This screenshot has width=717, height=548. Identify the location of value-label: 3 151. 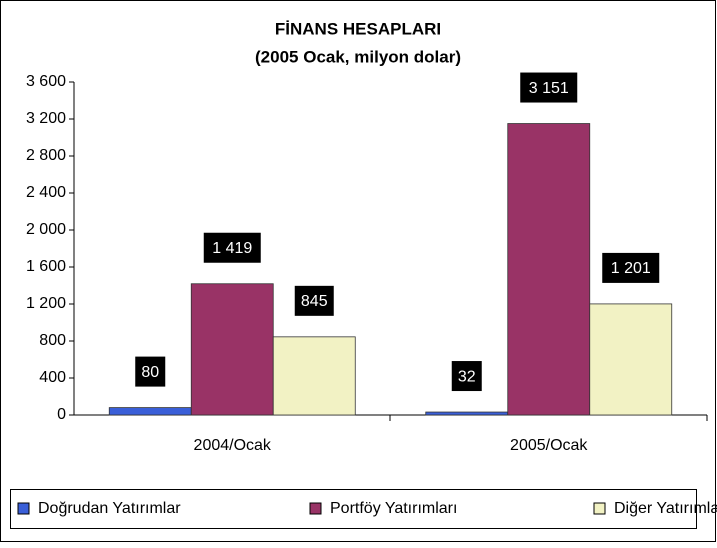
(549, 88).